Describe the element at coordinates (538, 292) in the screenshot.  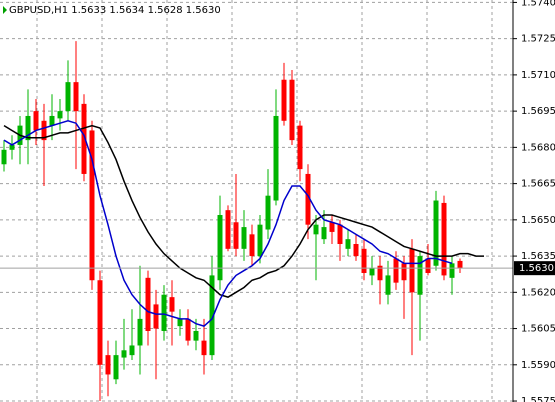
I see `y-tick-label: 1.5620` at that location.